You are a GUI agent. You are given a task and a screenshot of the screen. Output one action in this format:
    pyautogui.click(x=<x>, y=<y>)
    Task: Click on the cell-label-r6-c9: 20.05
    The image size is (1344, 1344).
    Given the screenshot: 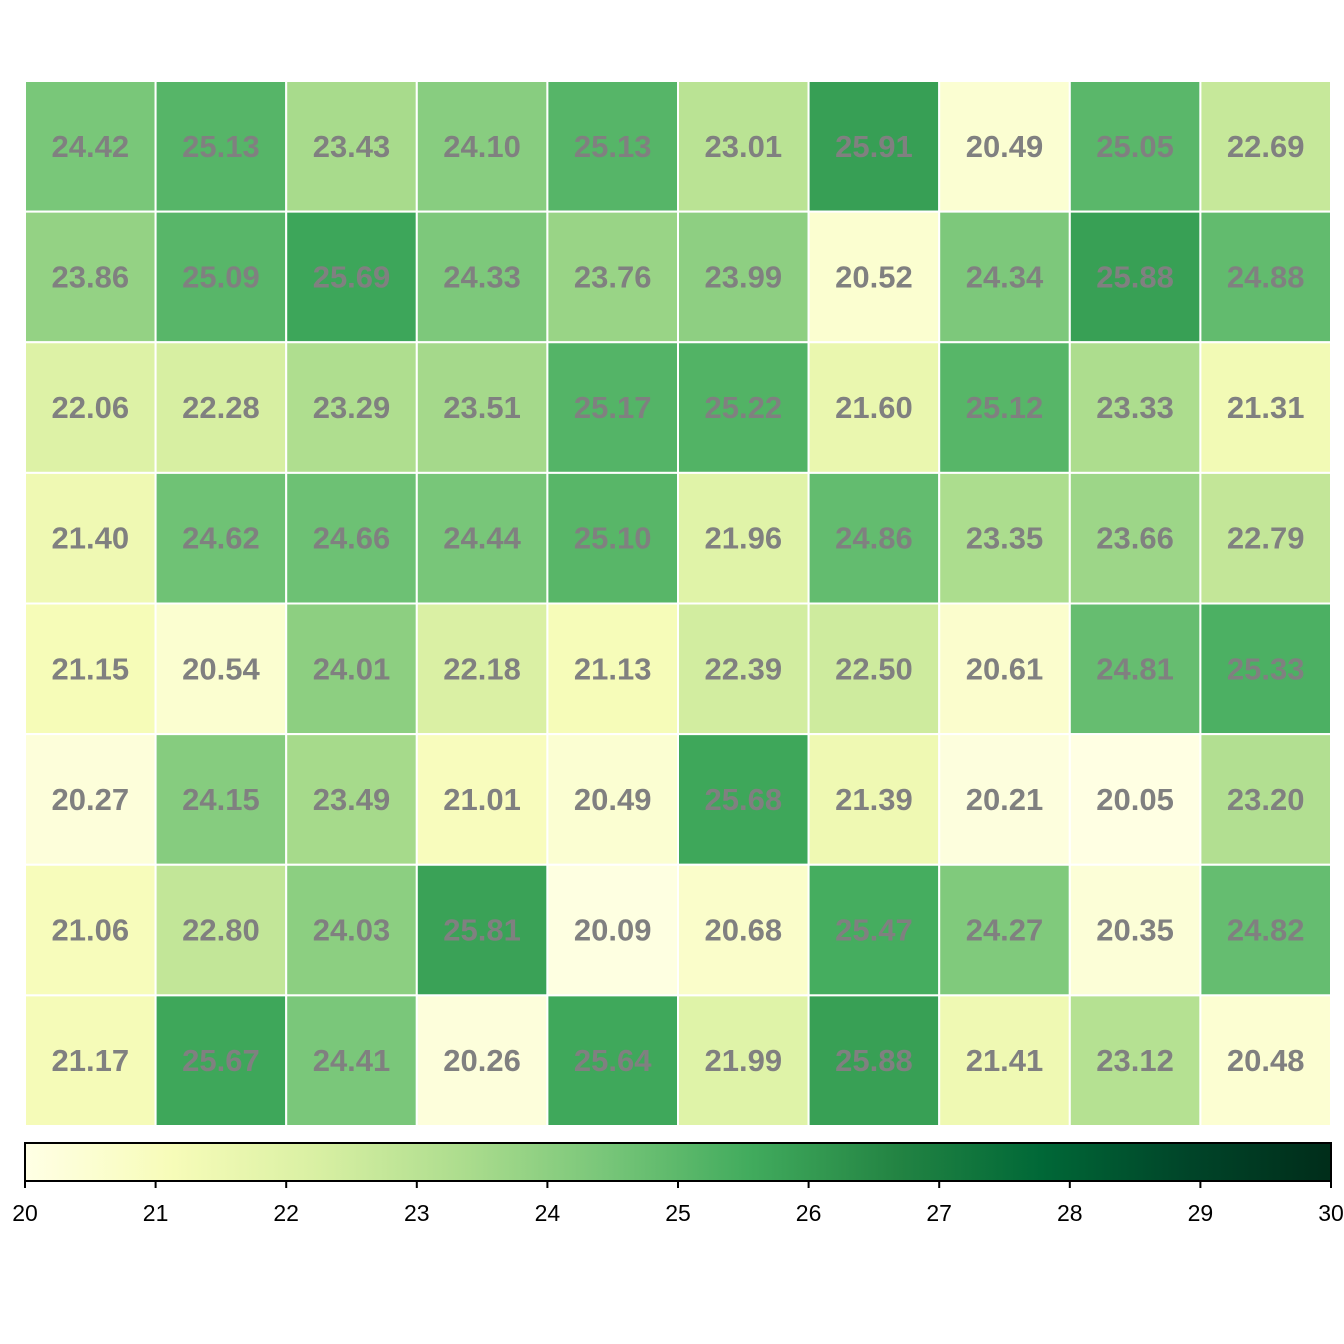 What is the action you would take?
    pyautogui.click(x=1135, y=799)
    